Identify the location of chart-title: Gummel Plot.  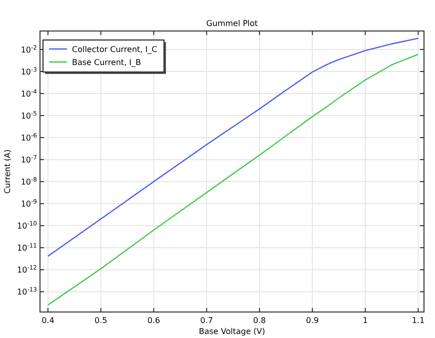
(232, 23).